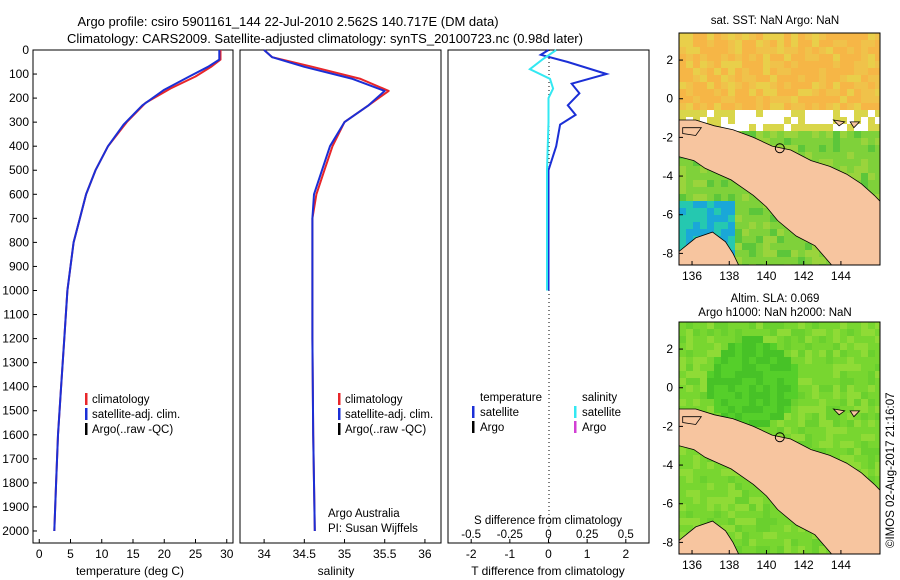 The width and height of the screenshot is (900, 580). What do you see at coordinates (19, 74) in the screenshot?
I see `y-tick-label: 100` at bounding box center [19, 74].